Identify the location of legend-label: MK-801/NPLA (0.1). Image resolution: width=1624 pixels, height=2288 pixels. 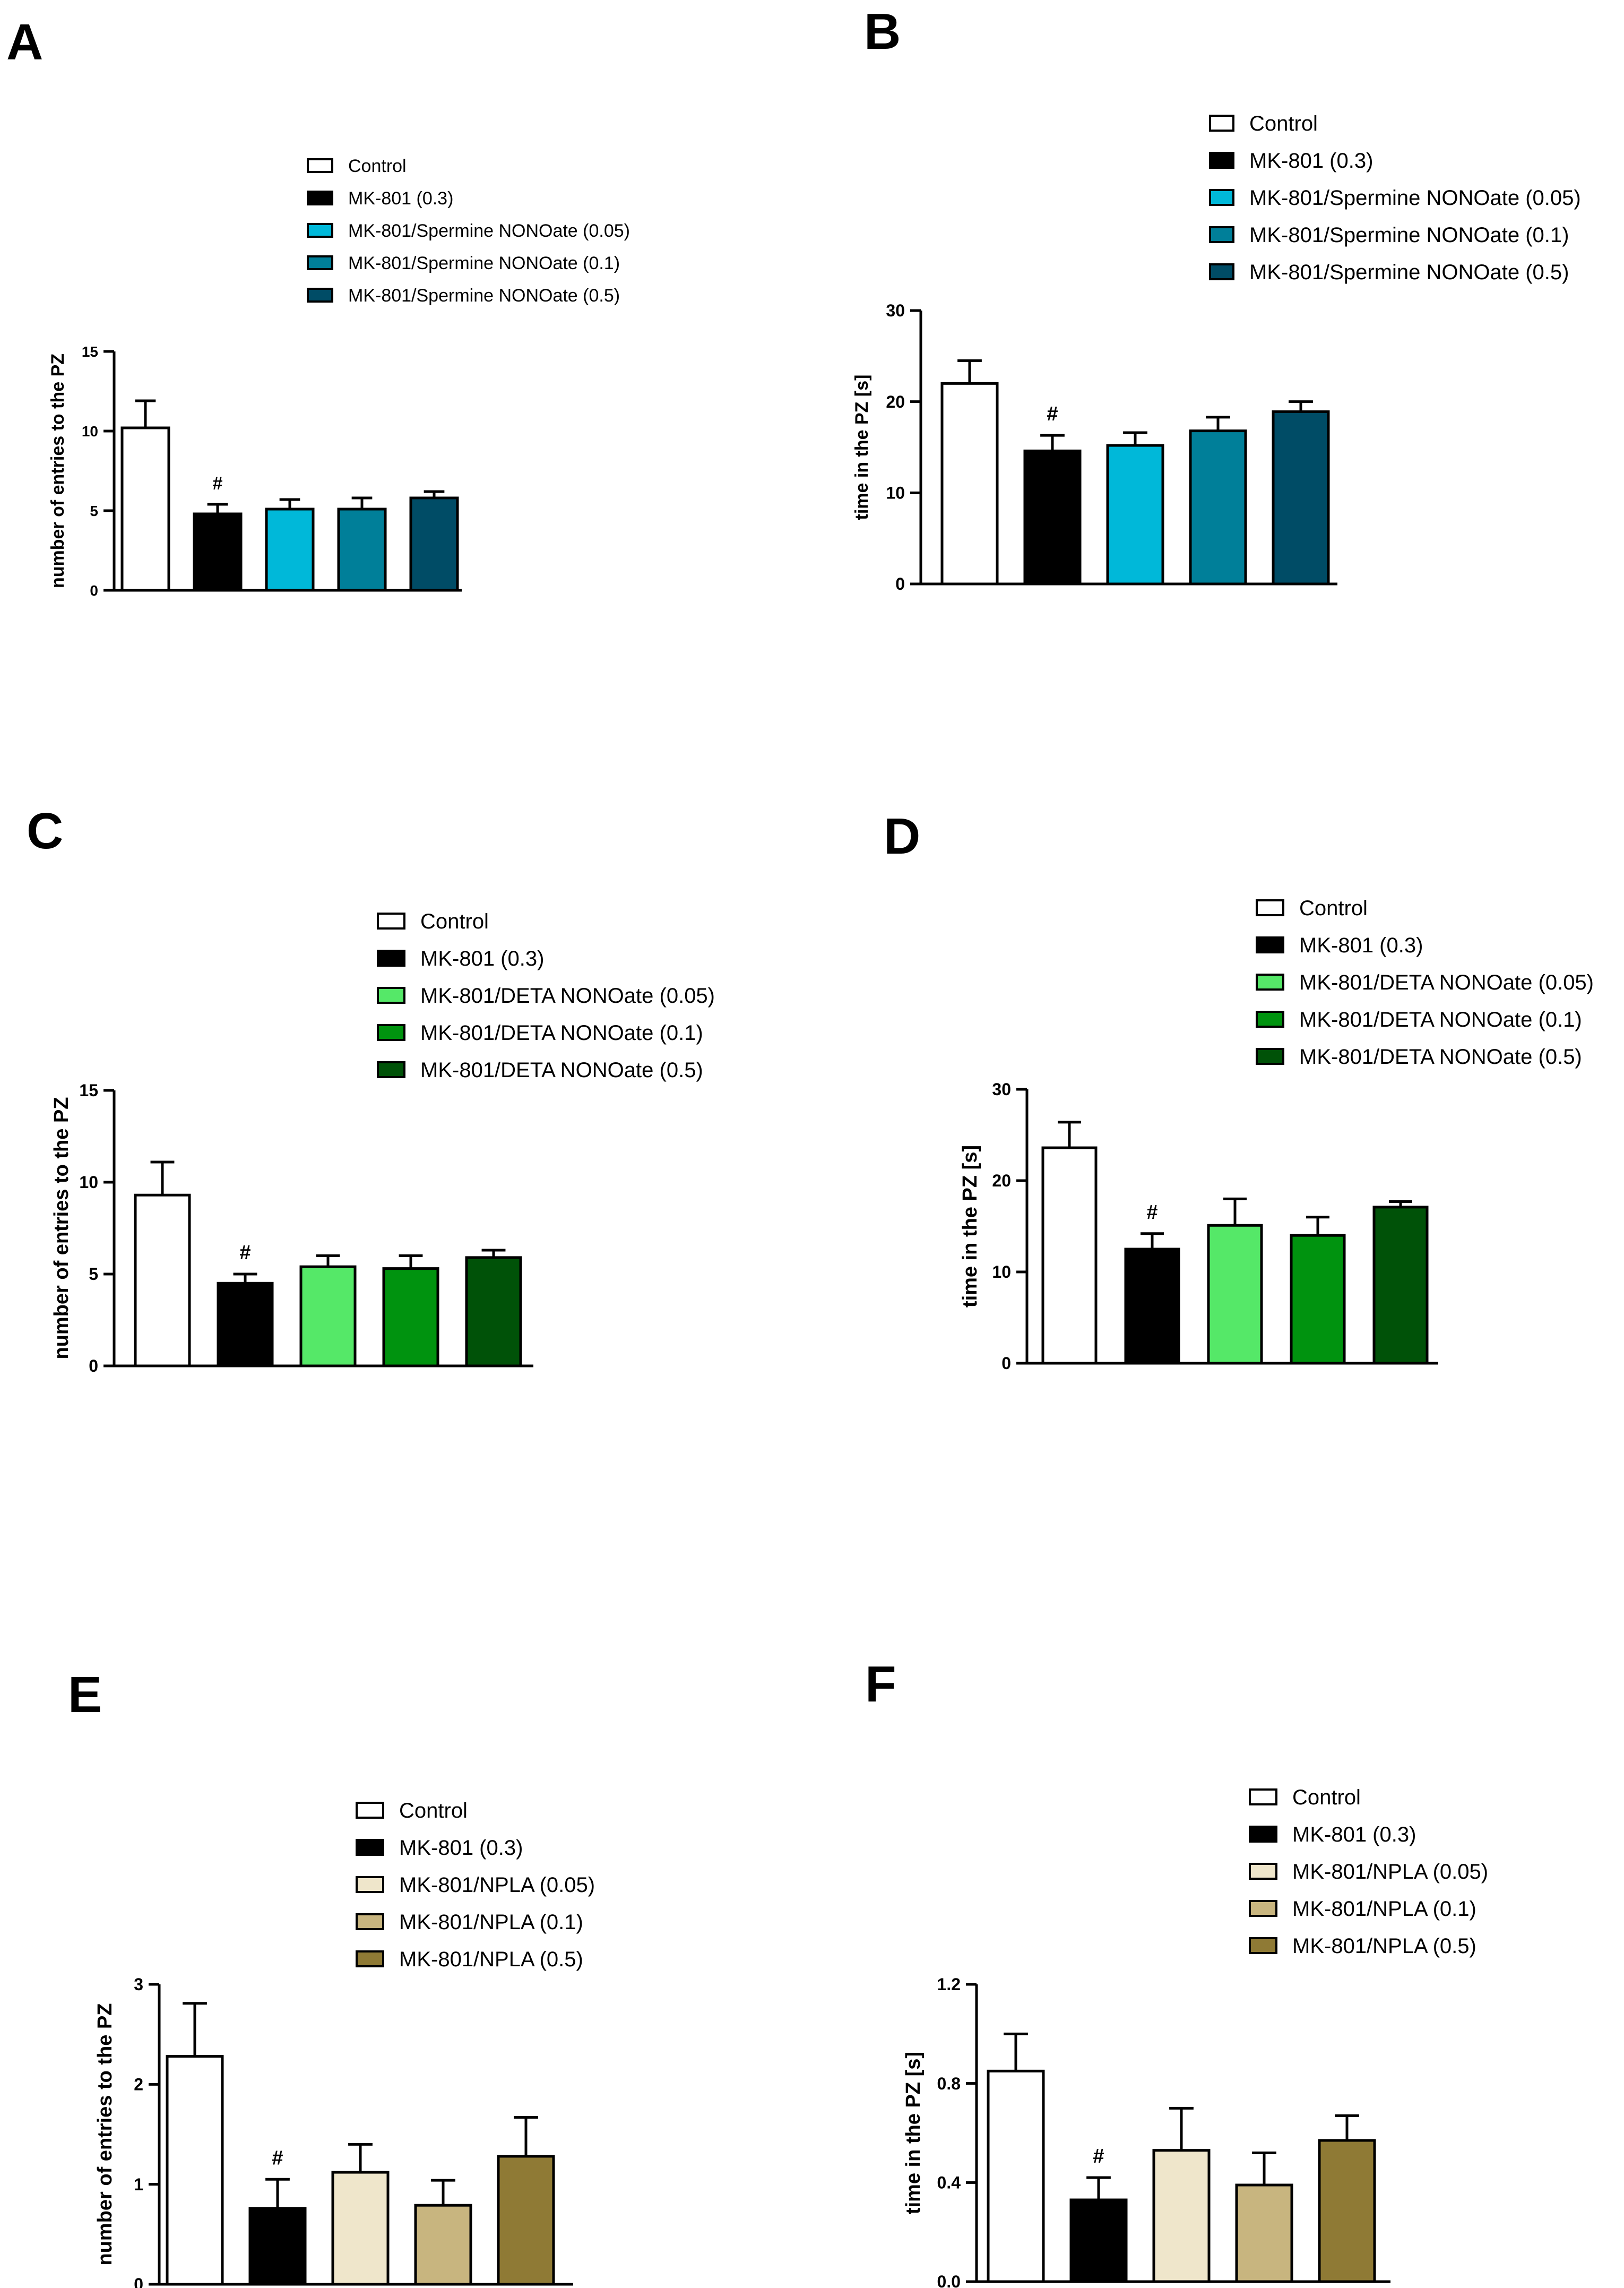
(1384, 1909).